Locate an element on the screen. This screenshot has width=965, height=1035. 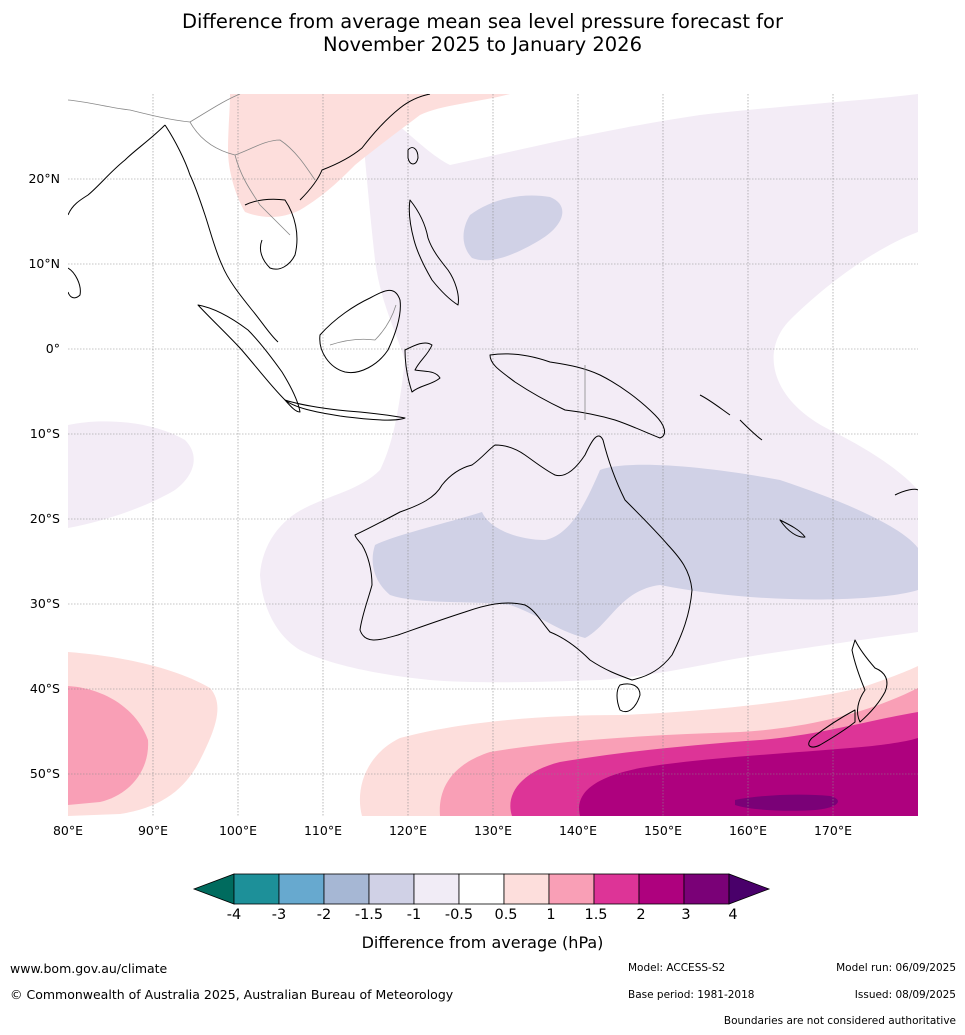
coastline-sri-lanka is located at coordinates (74, 283).